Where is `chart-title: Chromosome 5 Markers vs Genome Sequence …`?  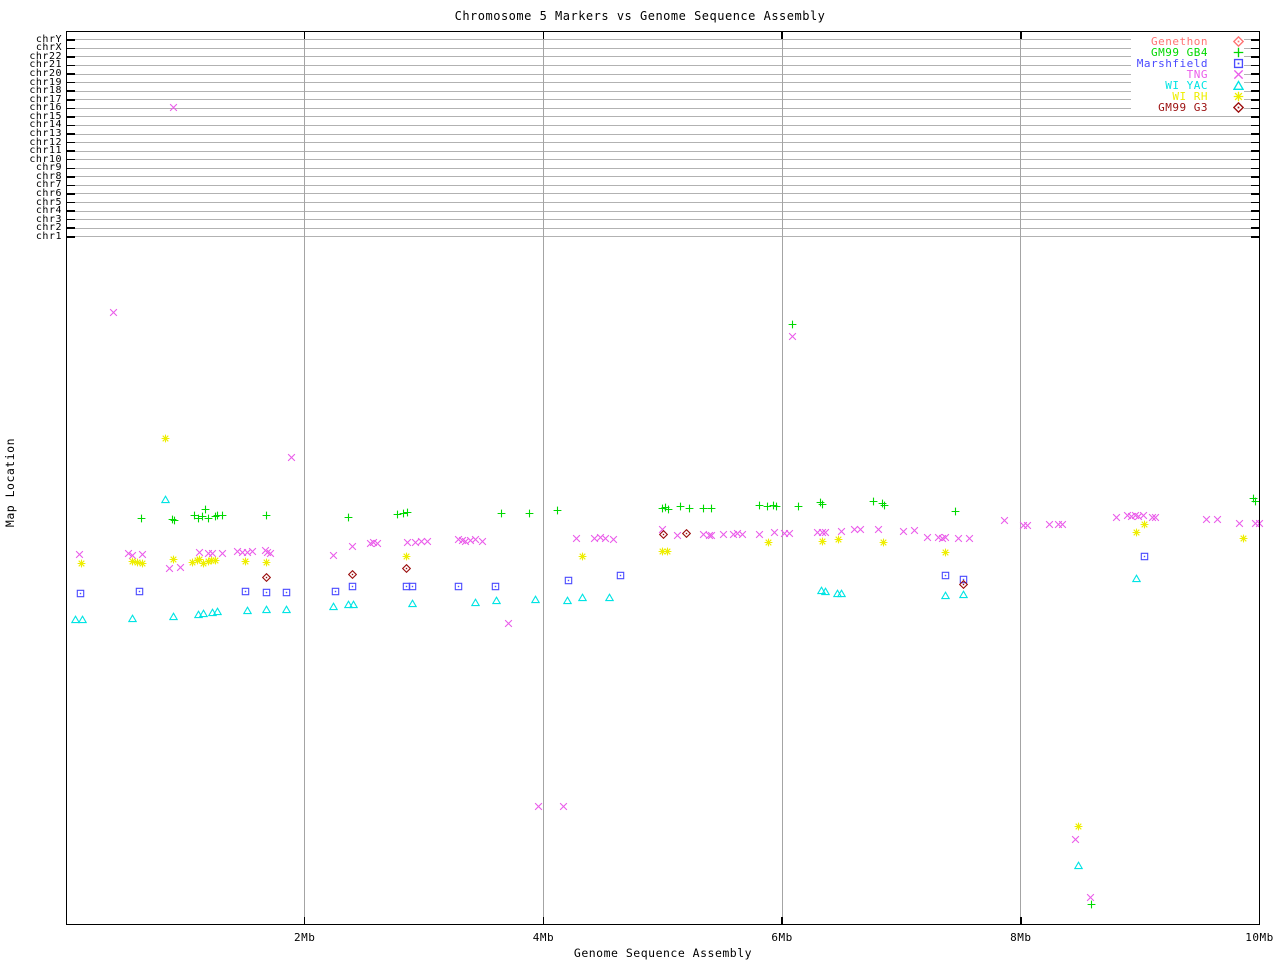 chart-title: Chromosome 5 Markers vs Genome Sequence … is located at coordinates (640, 16).